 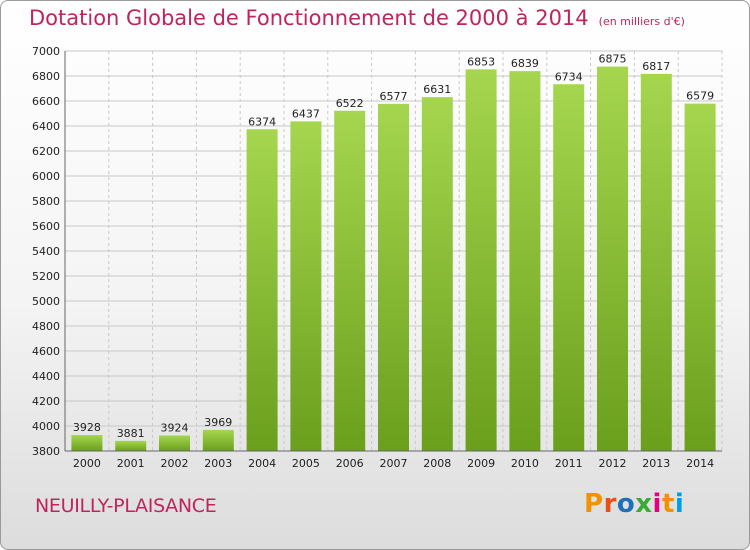 What do you see at coordinates (262, 463) in the screenshot?
I see `x-tick-label: 2004` at bounding box center [262, 463].